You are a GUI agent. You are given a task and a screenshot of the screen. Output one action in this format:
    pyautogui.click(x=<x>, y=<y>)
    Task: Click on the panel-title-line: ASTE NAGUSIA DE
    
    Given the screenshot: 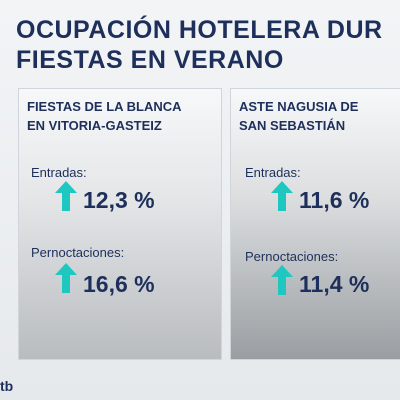 What is the action you would take?
    pyautogui.click(x=299, y=106)
    